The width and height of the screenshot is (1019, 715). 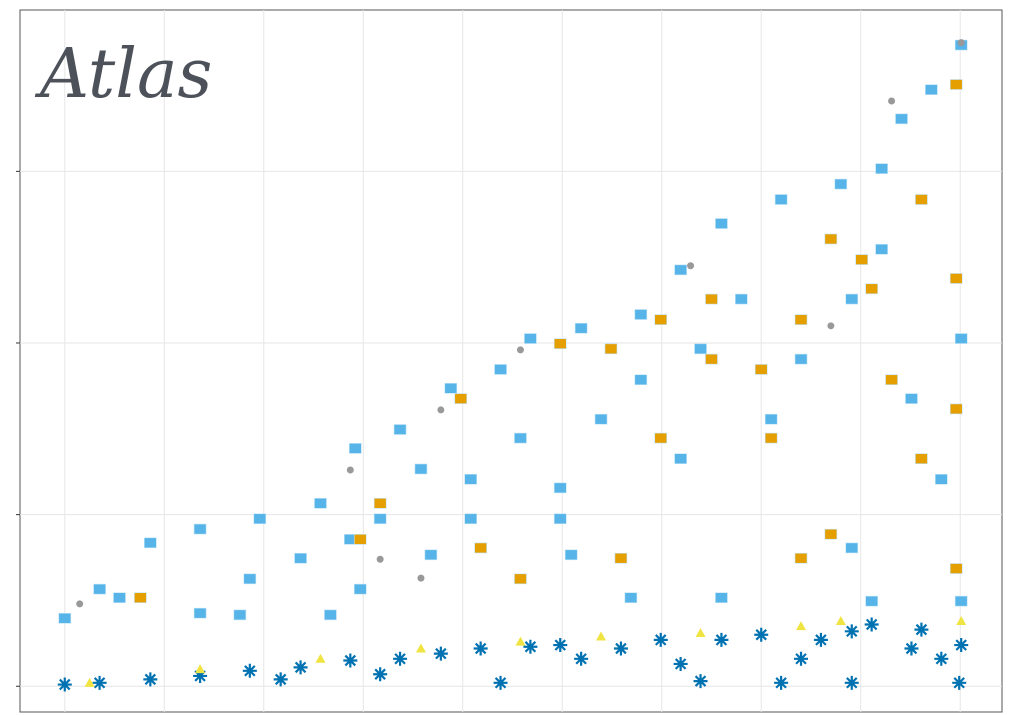 What do you see at coordinates (123, 74) in the screenshot?
I see `chart-title: Atlas` at bounding box center [123, 74].